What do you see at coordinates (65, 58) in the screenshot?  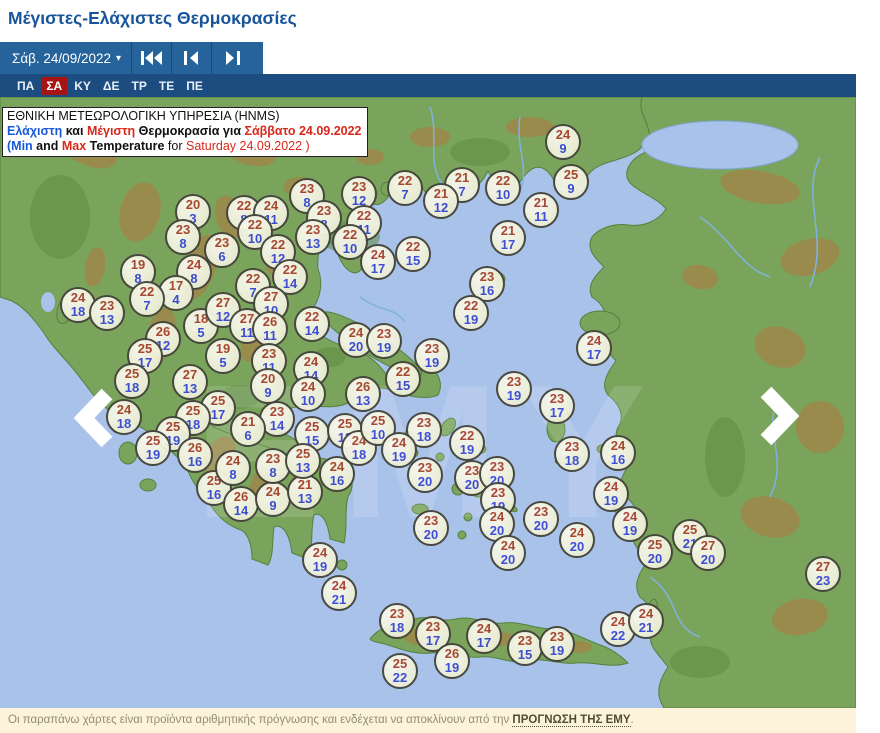 I see `date-picker-button: Σάβ. 24/09/2022 ▾` at bounding box center [65, 58].